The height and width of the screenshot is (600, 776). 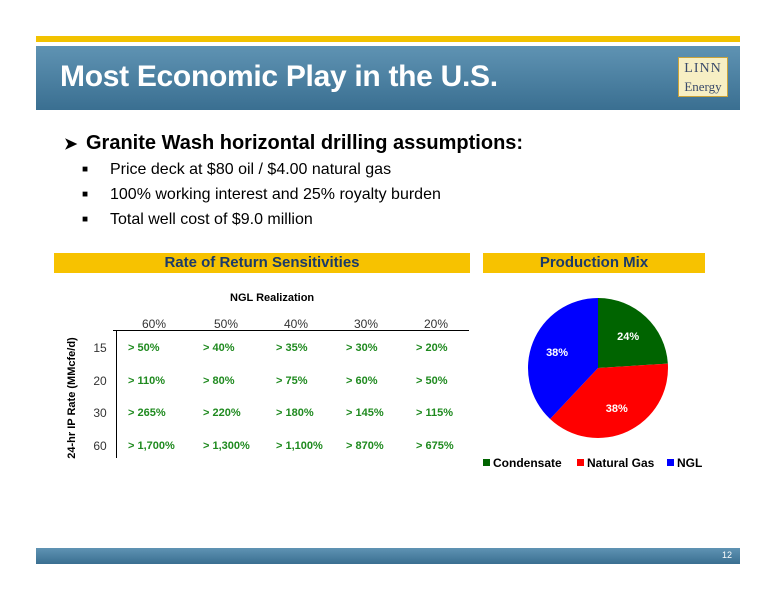 I want to click on table-cell: > 1,100%, so click(x=299, y=446).